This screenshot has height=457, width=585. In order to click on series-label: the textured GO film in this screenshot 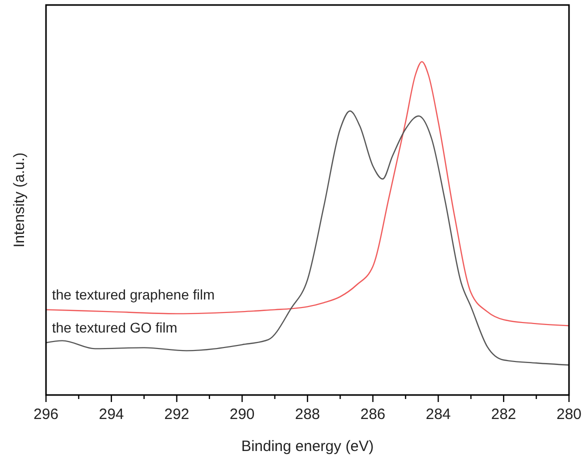, I will do `click(115, 328)`.